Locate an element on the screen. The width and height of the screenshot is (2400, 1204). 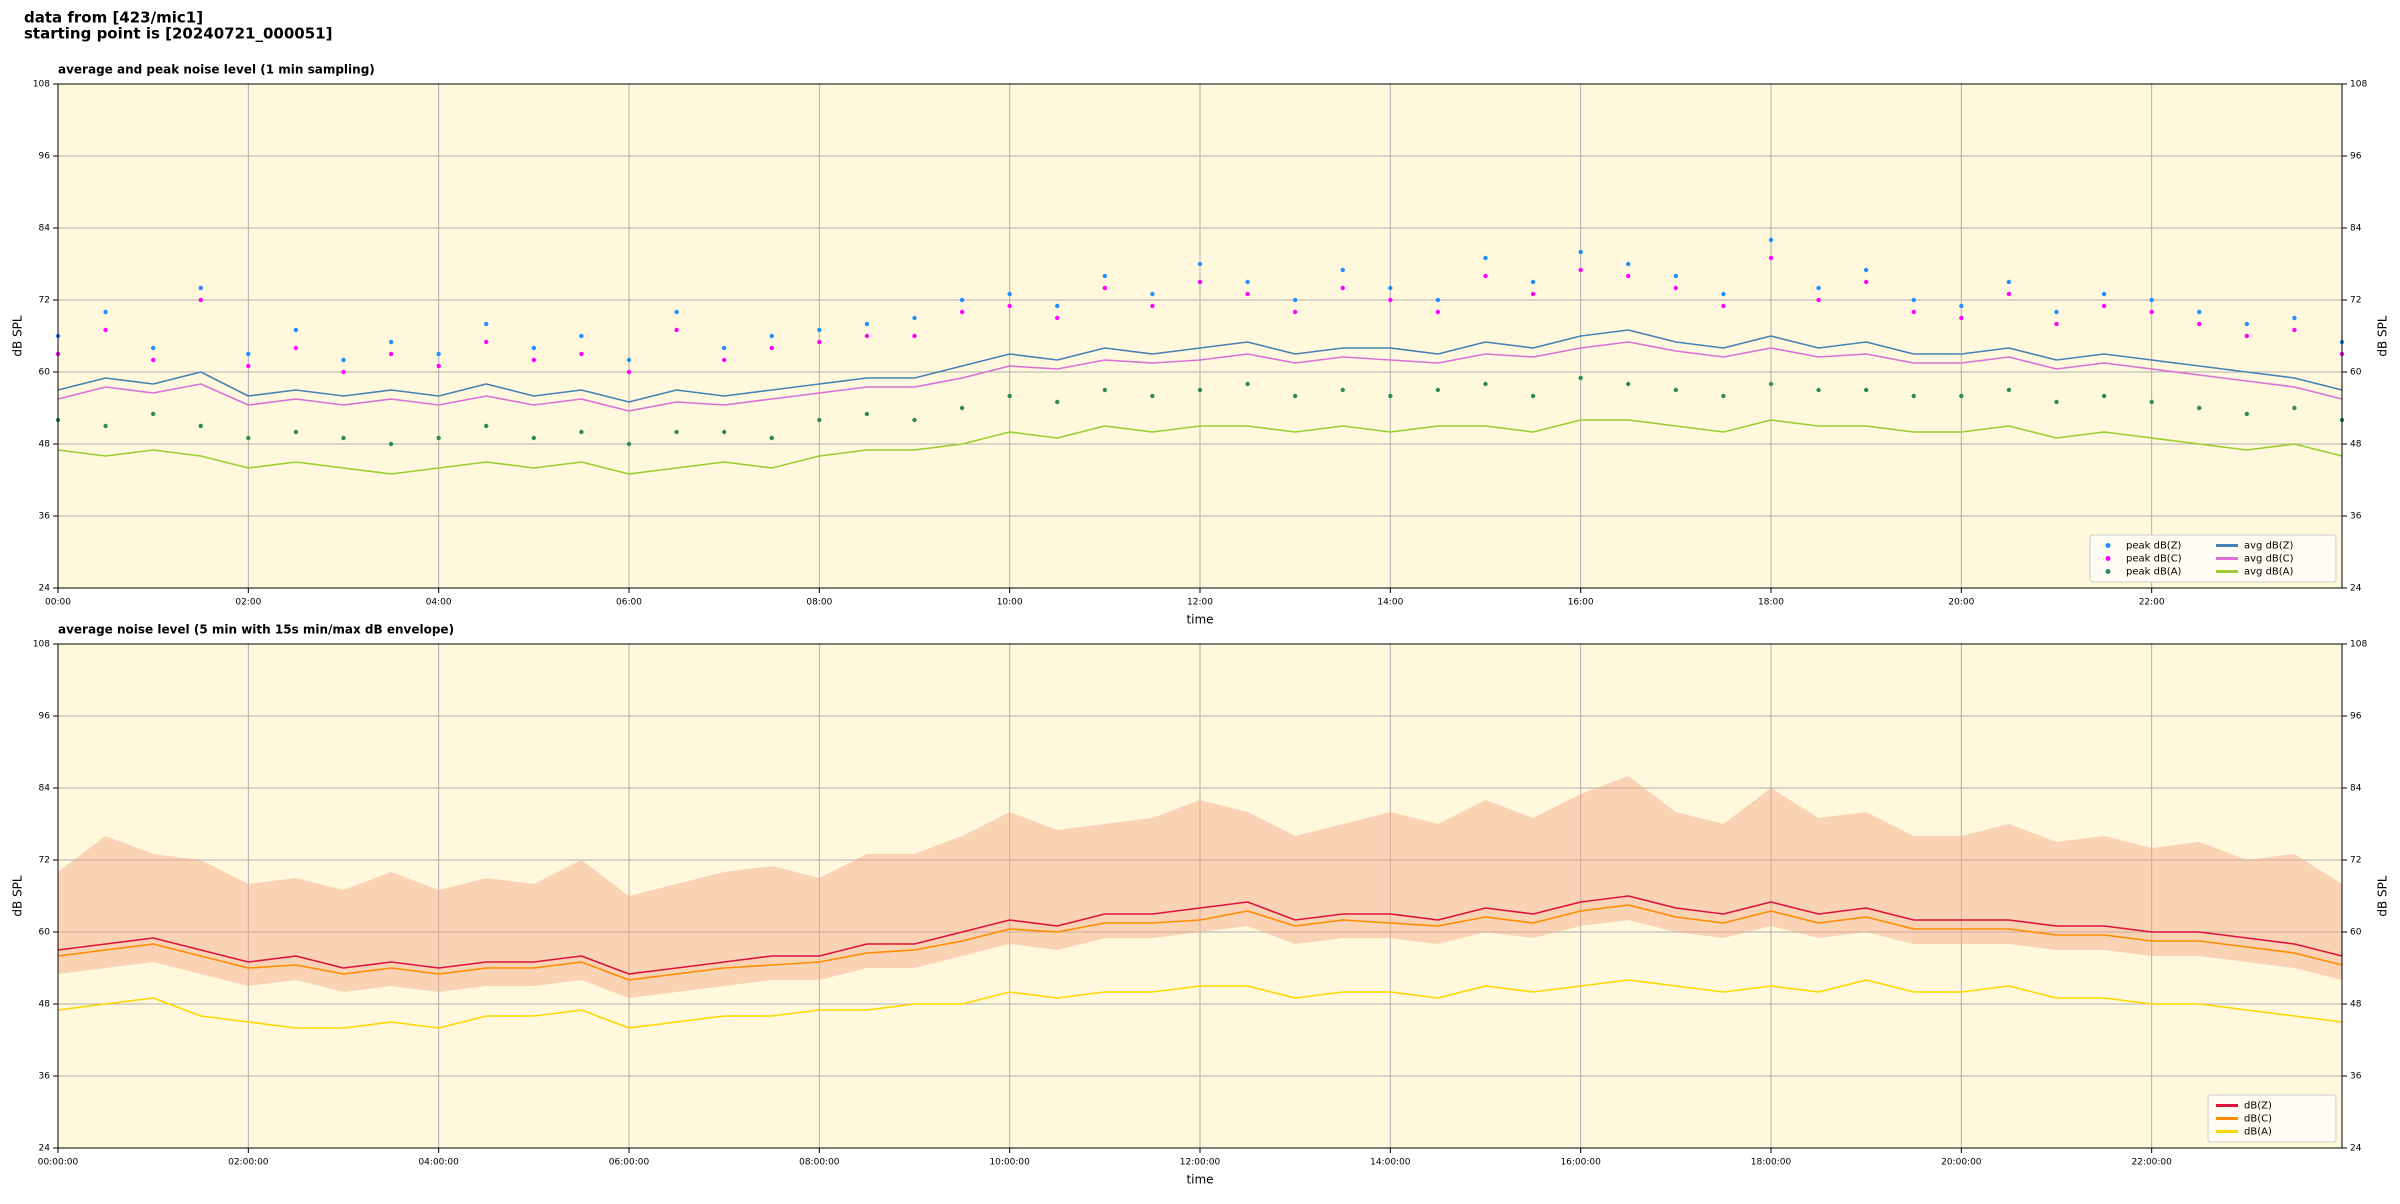
x-tick-label: 08:00 is located at coordinates (819, 603).